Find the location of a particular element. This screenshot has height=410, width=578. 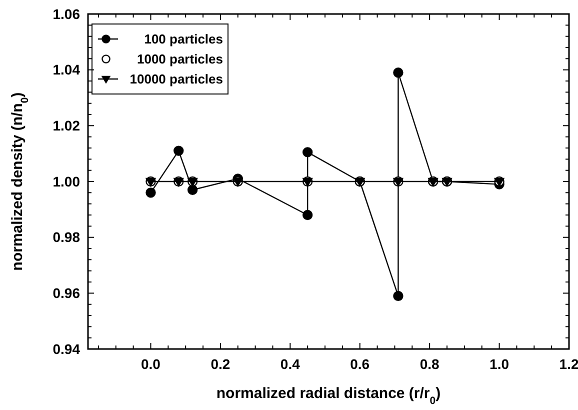

x-tick-label: 0.2 is located at coordinates (220, 364).